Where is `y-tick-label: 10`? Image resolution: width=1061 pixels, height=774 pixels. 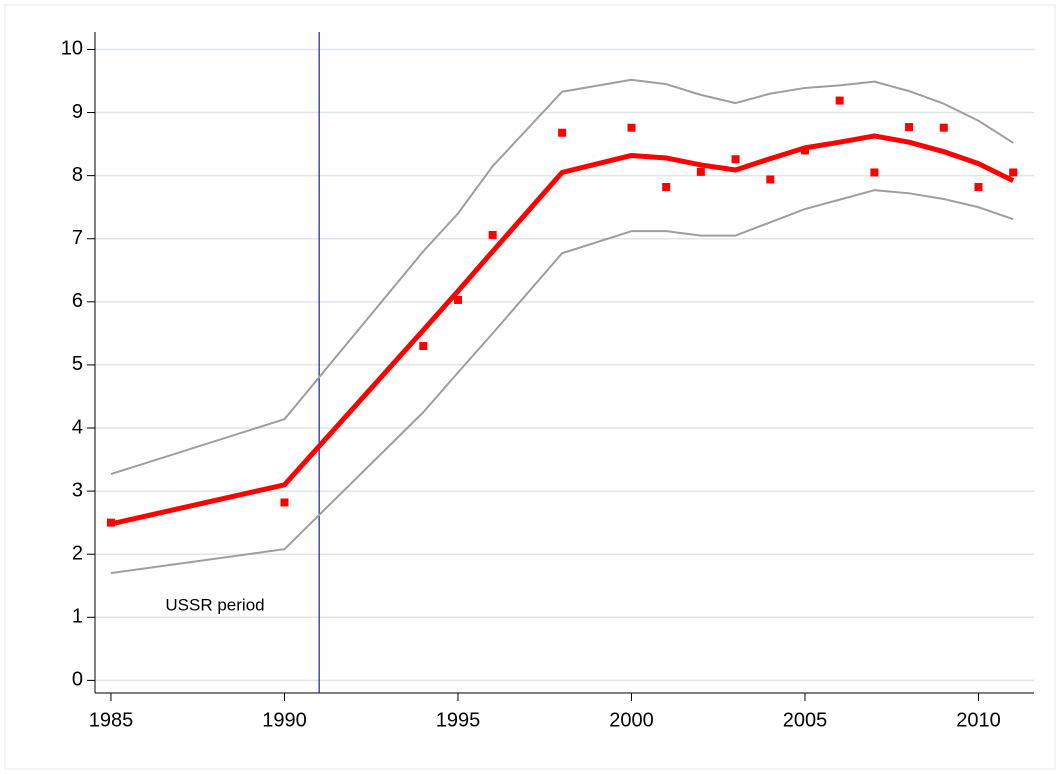
y-tick-label: 10 is located at coordinates (72, 49).